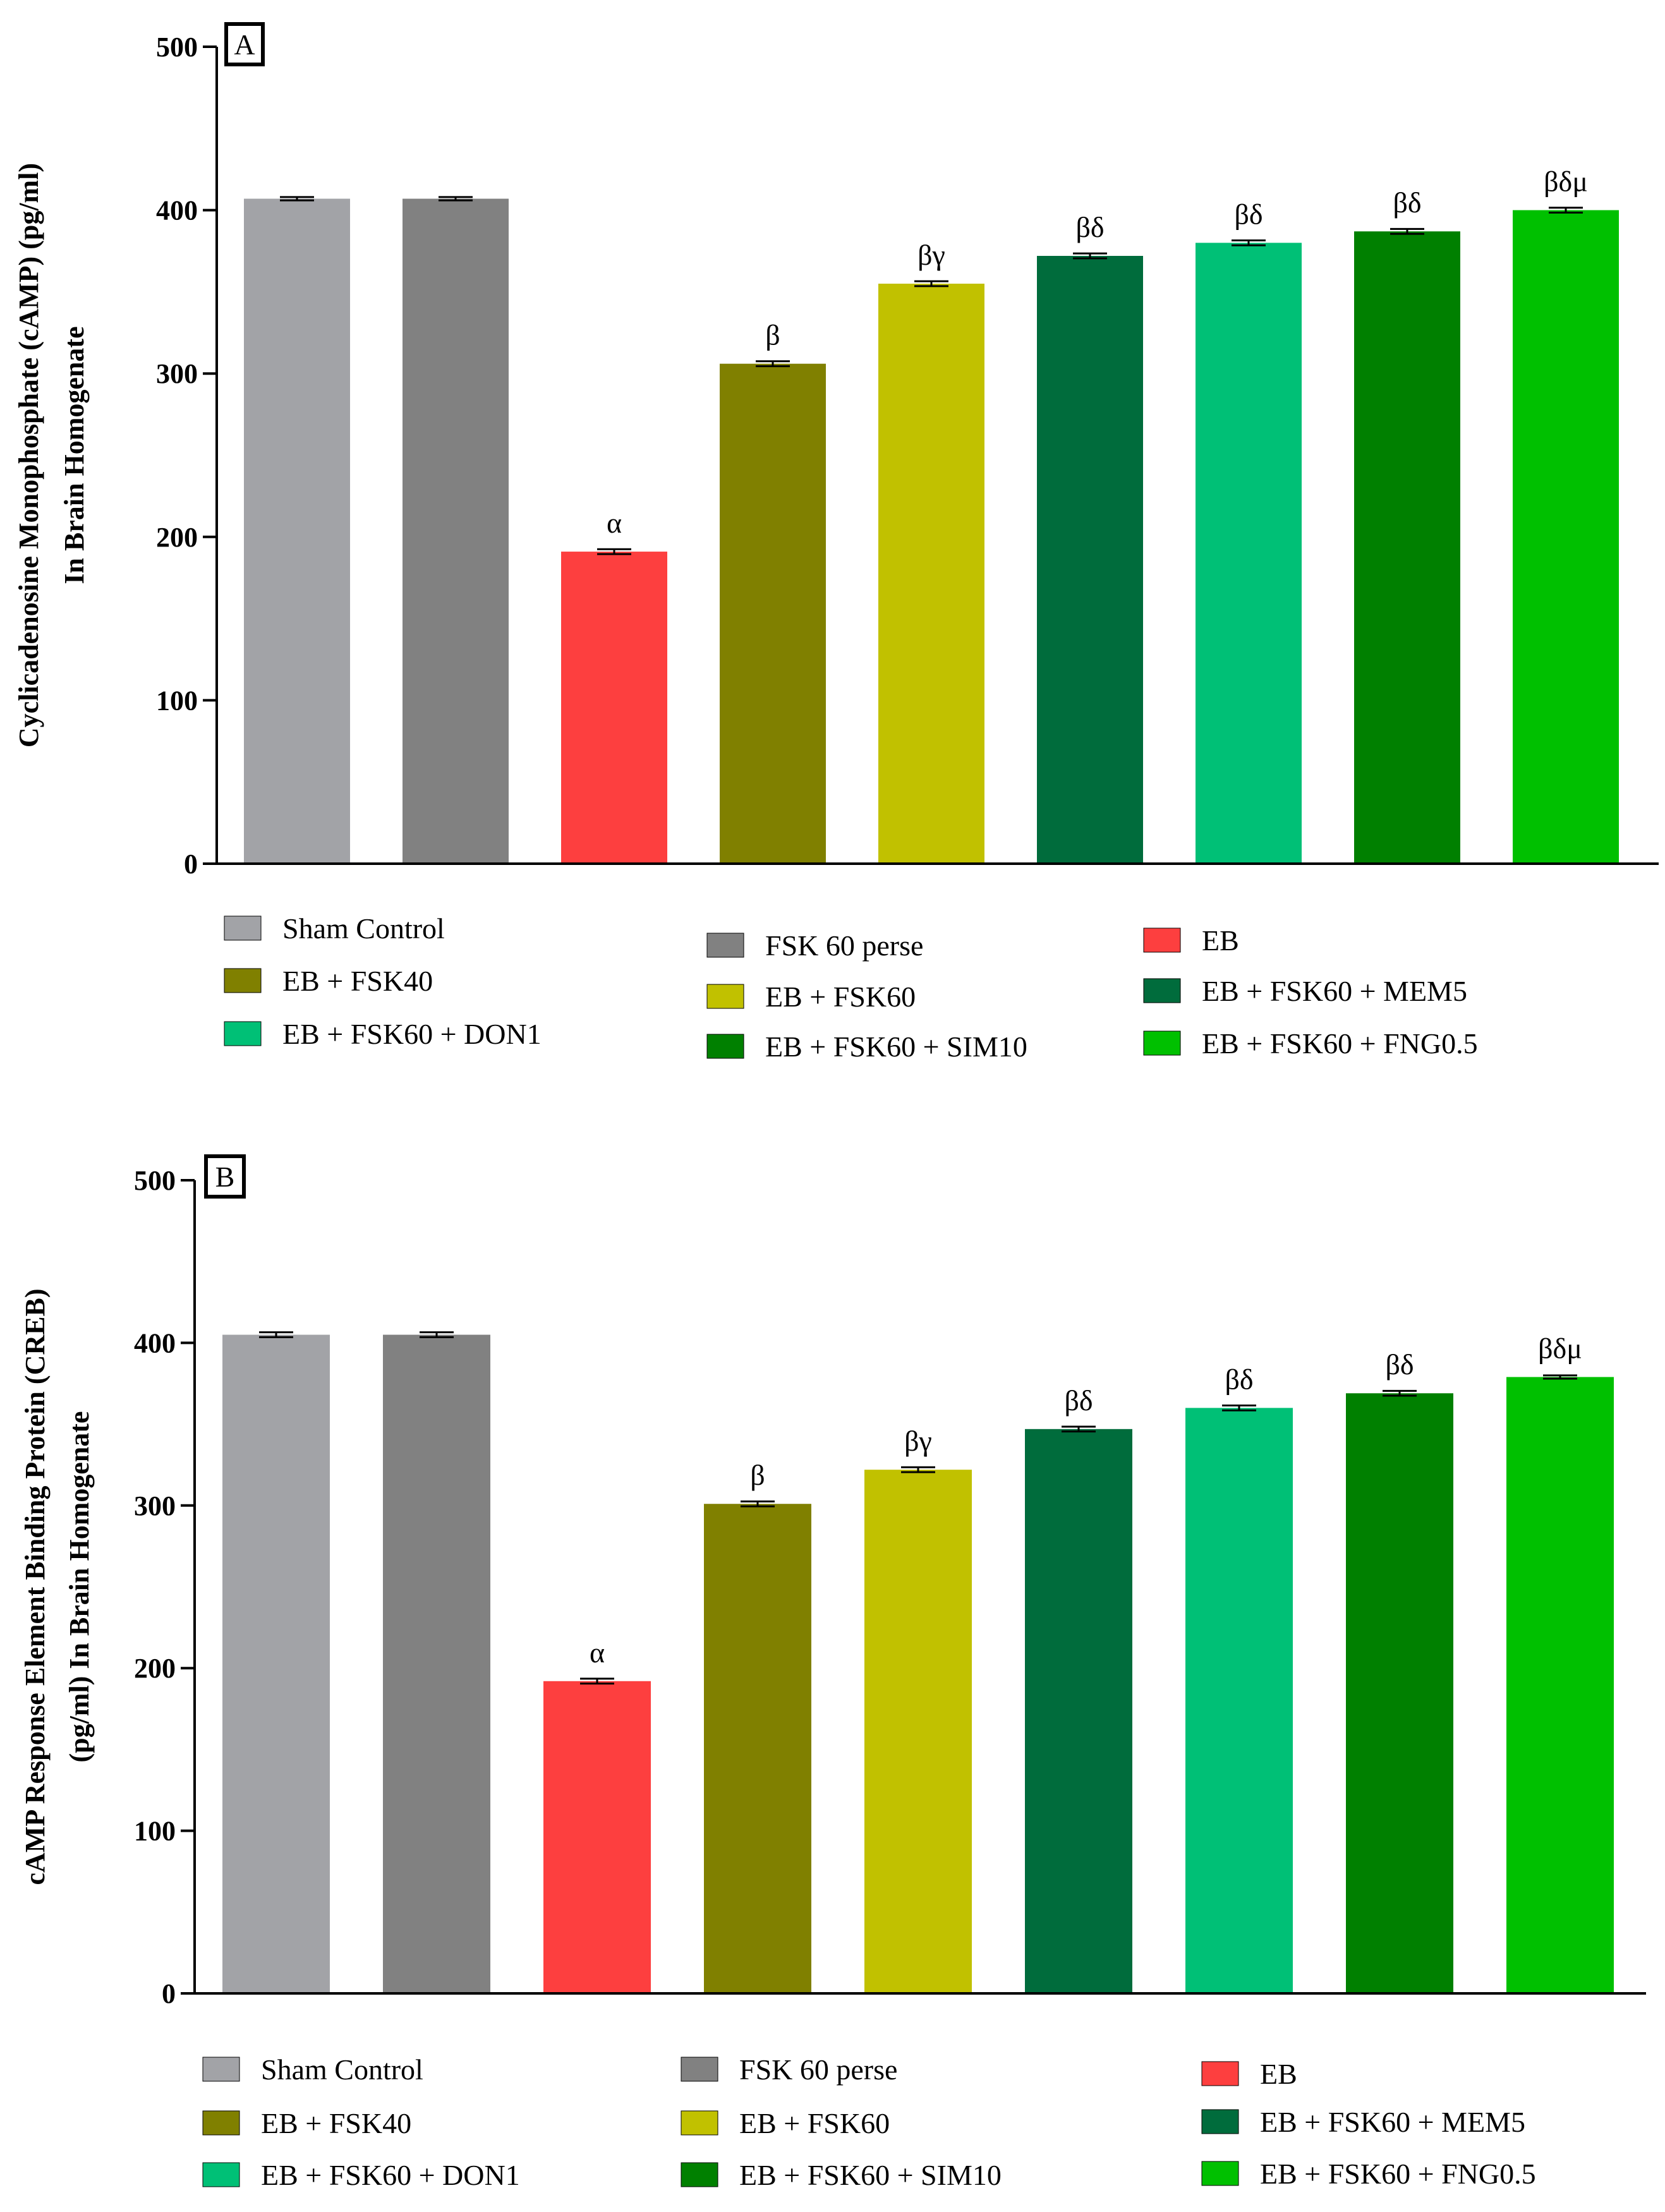 The height and width of the screenshot is (2212, 1665). I want to click on significance-label: βδμ, so click(1560, 1348).